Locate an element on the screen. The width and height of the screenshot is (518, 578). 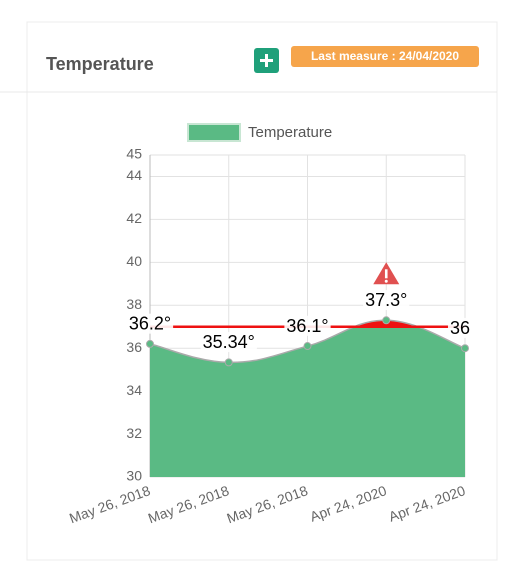
value-label: 36 is located at coordinates (460, 328).